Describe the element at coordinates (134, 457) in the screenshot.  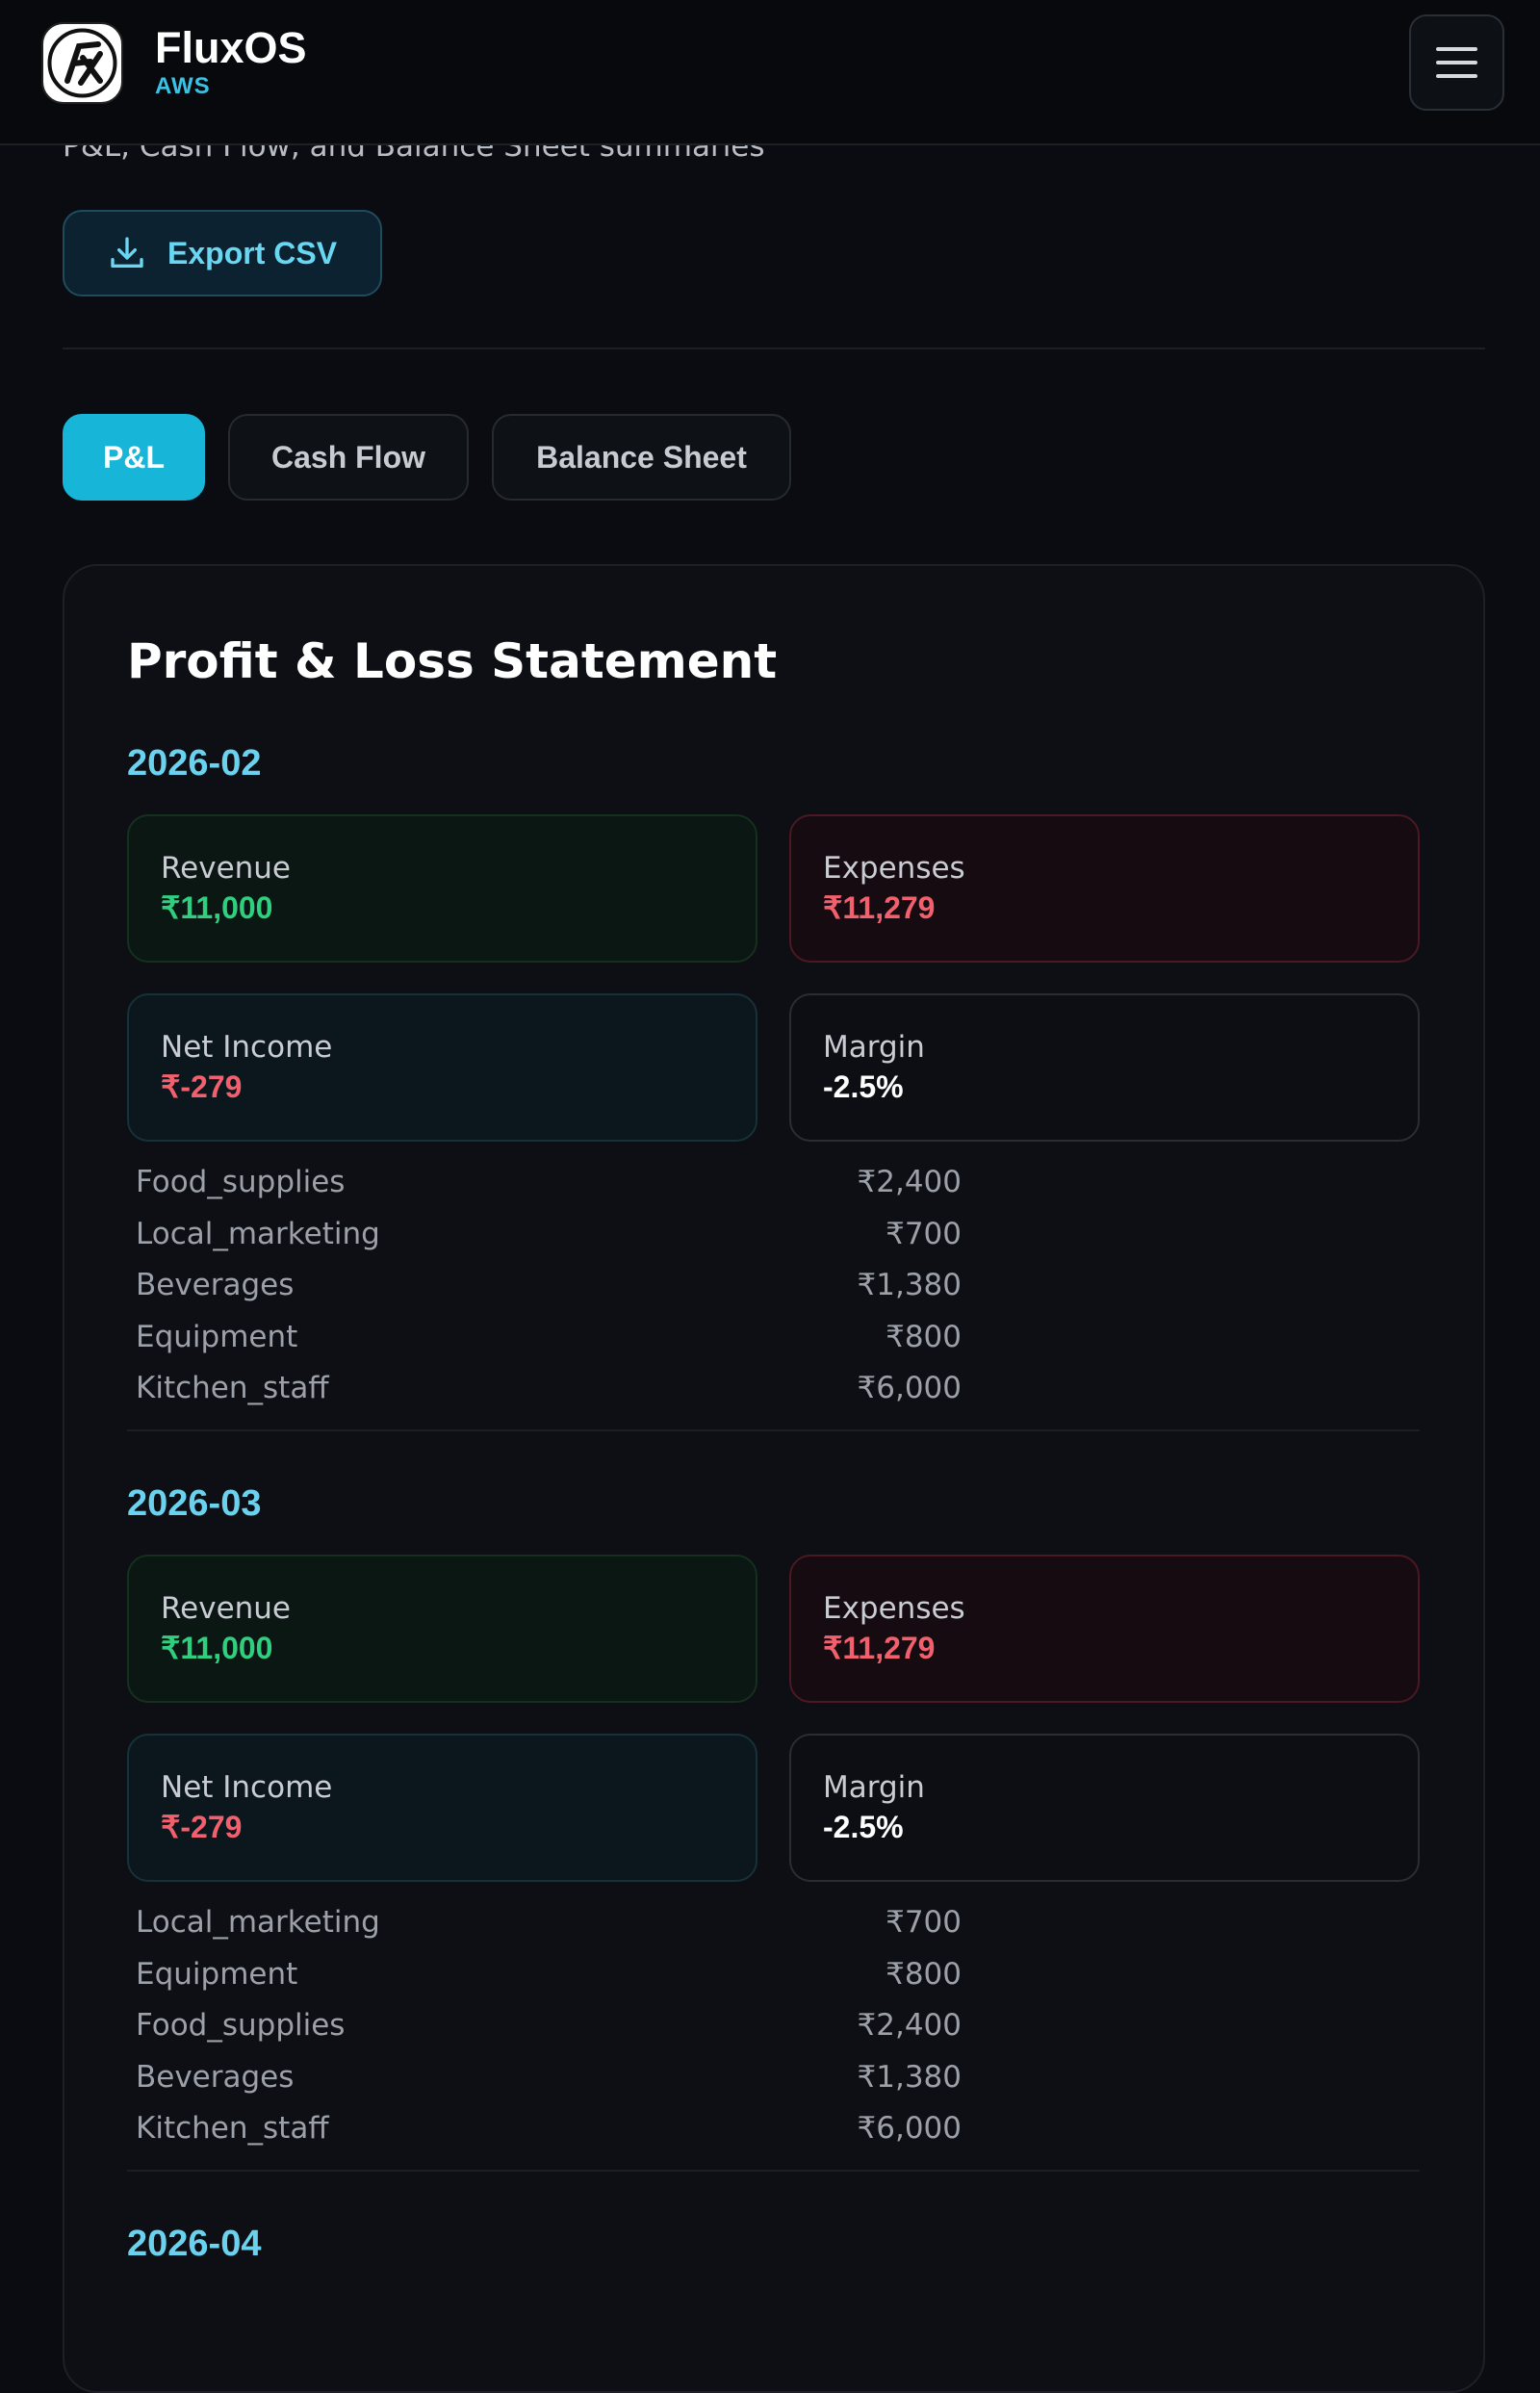
I see `tab: P&L` at that location.